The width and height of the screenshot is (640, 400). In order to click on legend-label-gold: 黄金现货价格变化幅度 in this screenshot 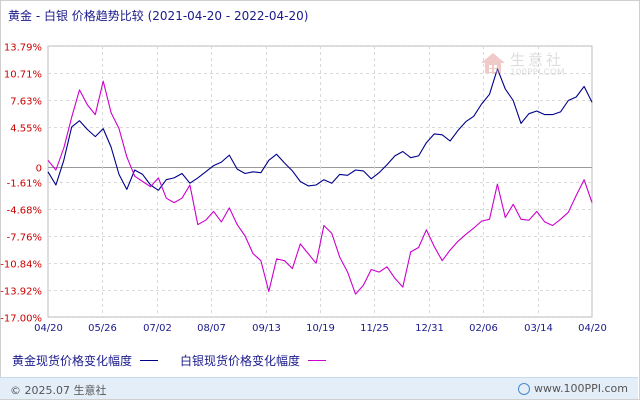, I will do `click(72, 361)`.